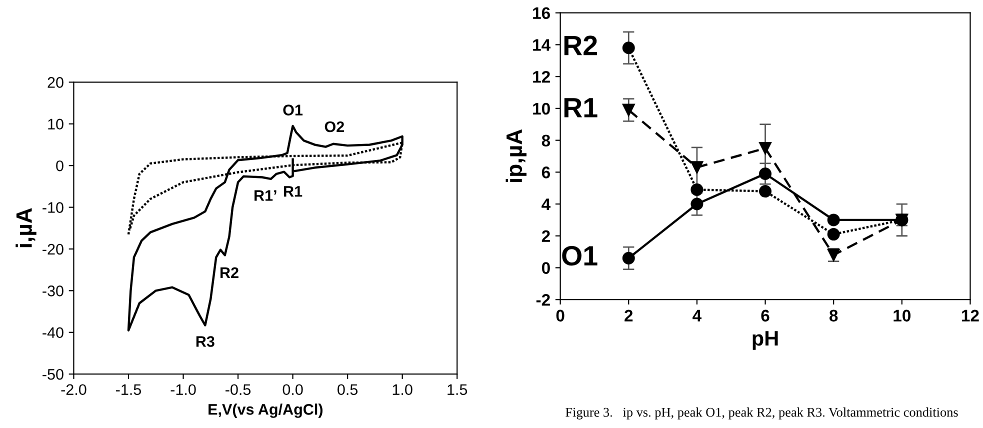 The width and height of the screenshot is (983, 428). What do you see at coordinates (765, 340) in the screenshot?
I see `x-axis-title: pH` at bounding box center [765, 340].